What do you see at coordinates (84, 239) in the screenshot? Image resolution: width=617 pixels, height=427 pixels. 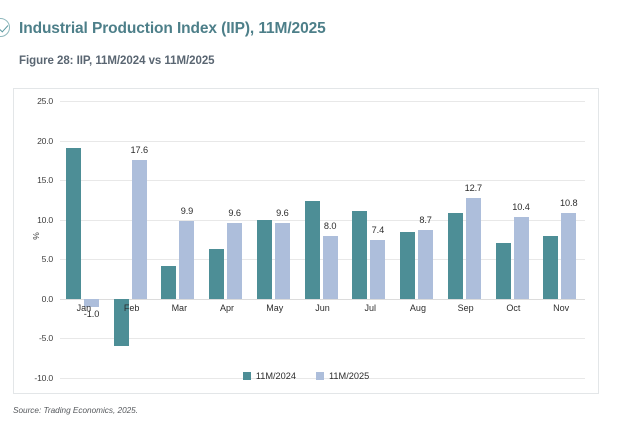 I see `bar-group: -1.0 Jan` at bounding box center [84, 239].